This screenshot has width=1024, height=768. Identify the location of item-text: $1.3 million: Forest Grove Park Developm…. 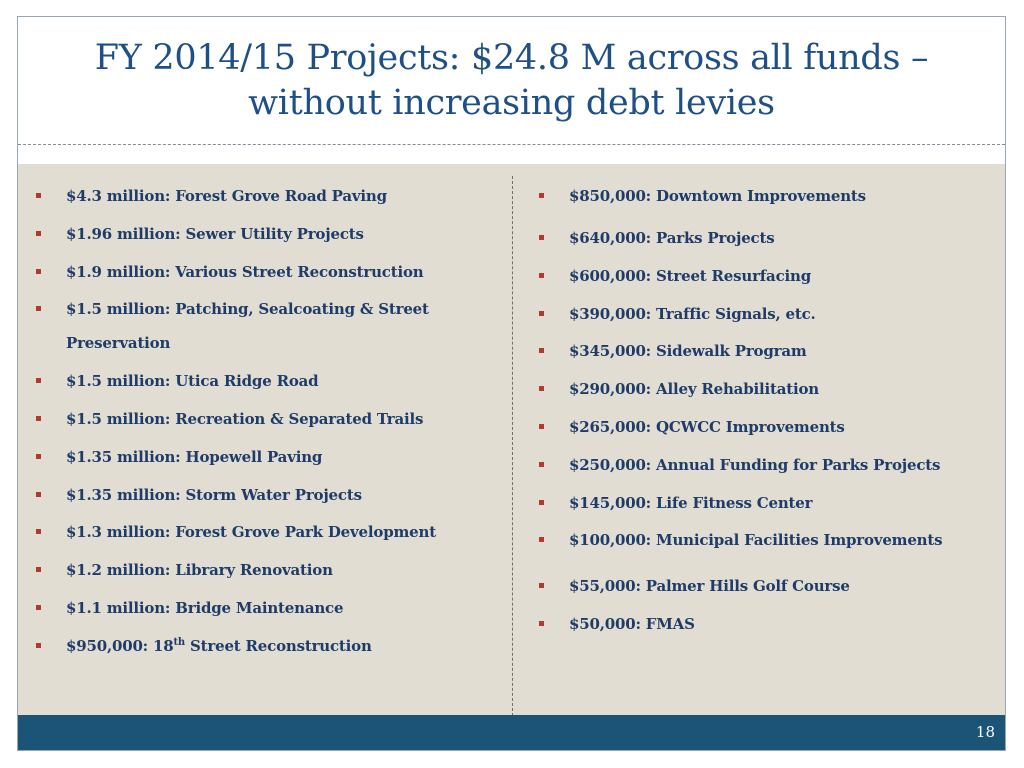
(251, 532).